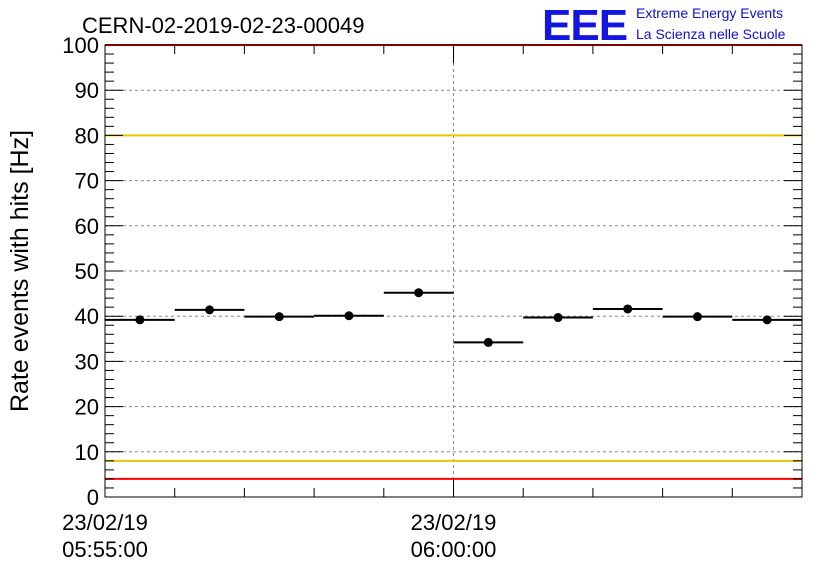  Describe the element at coordinates (223, 25) in the screenshot. I see `chart-title: CERN-02-2019-02-23-00049` at that location.